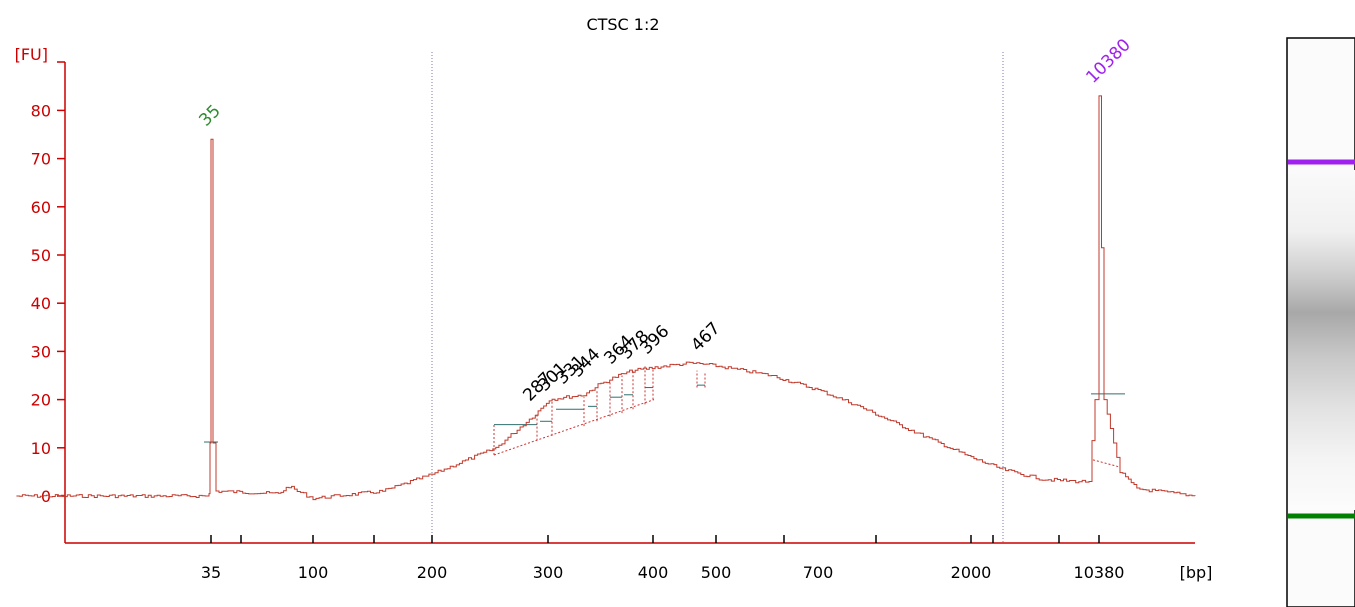 The width and height of the screenshot is (1355, 607). What do you see at coordinates (716, 572) in the screenshot?
I see `x-tick-label: 500` at bounding box center [716, 572].